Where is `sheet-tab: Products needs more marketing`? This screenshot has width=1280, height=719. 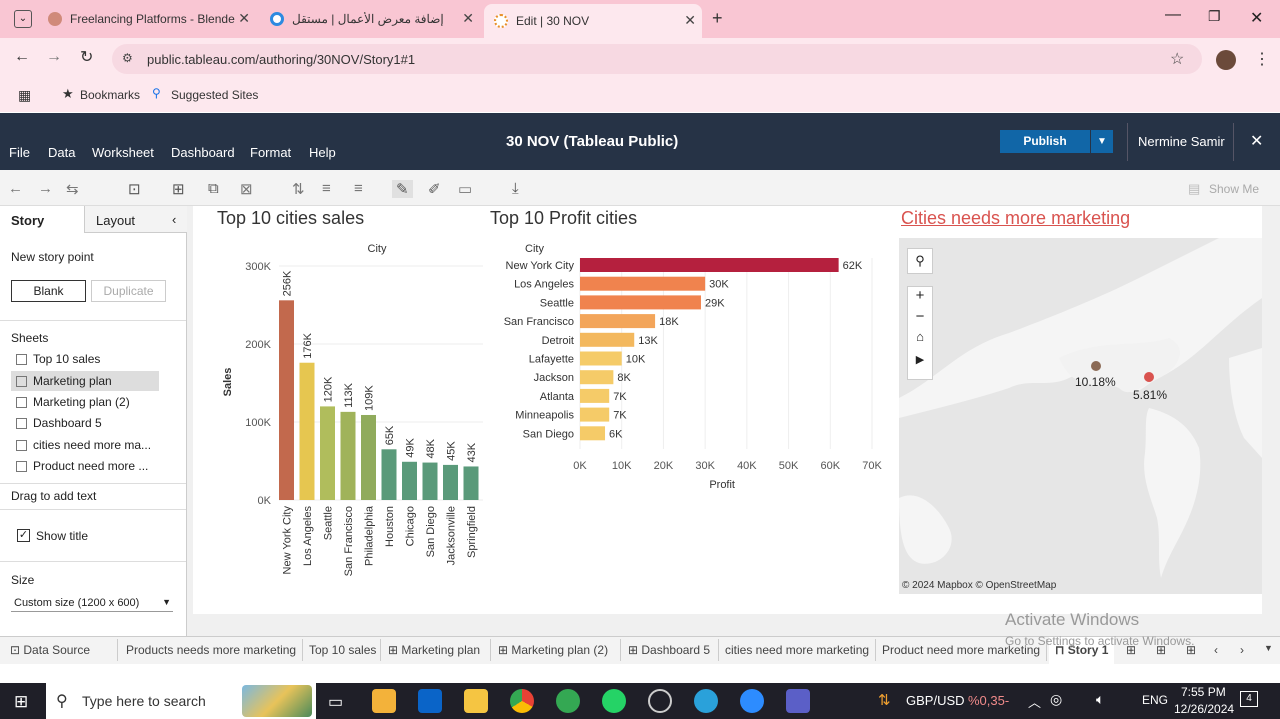
sheet-tab: Products needs more marketing is located at coordinates (211, 650).